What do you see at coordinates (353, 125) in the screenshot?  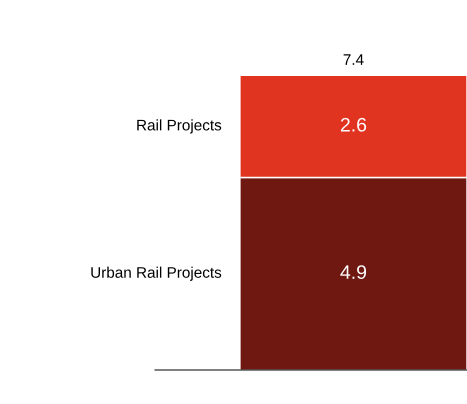 I see `data-label: 2.6` at bounding box center [353, 125].